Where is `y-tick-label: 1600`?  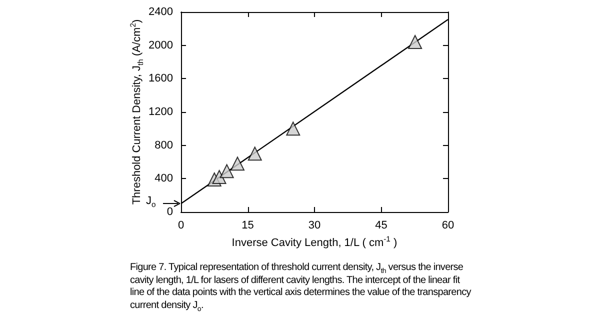 y-tick-label: 1600 is located at coordinates (160, 78).